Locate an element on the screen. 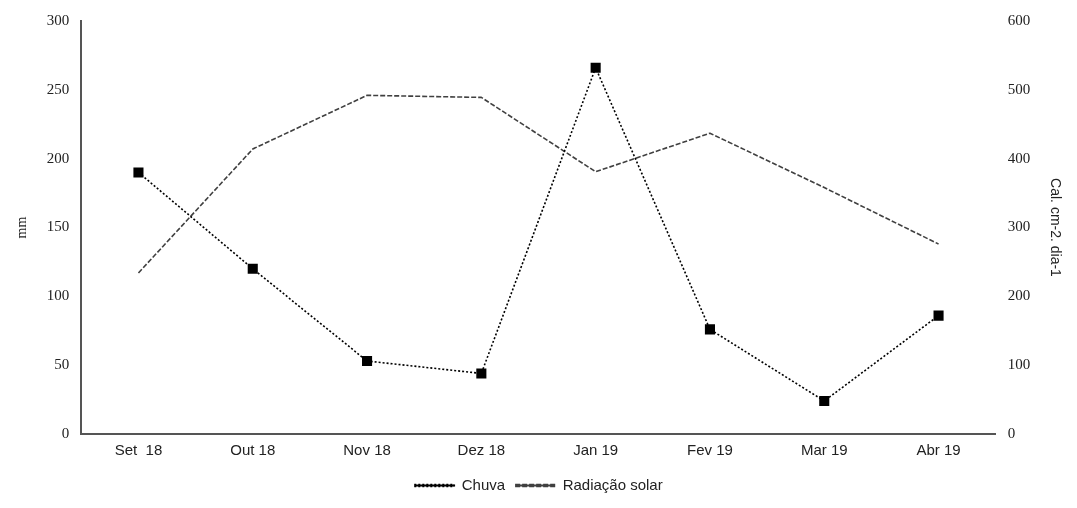 The image size is (1077, 508). y-tick-label: 50 is located at coordinates (62, 364).